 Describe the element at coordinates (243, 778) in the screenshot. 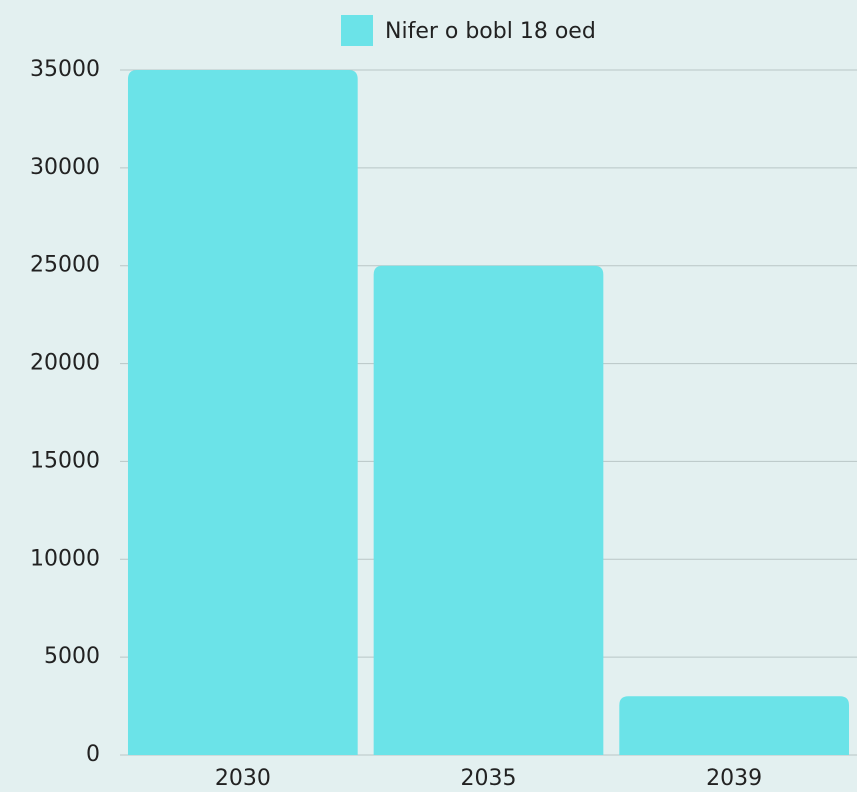

I see `x-tick-label: 2030` at that location.